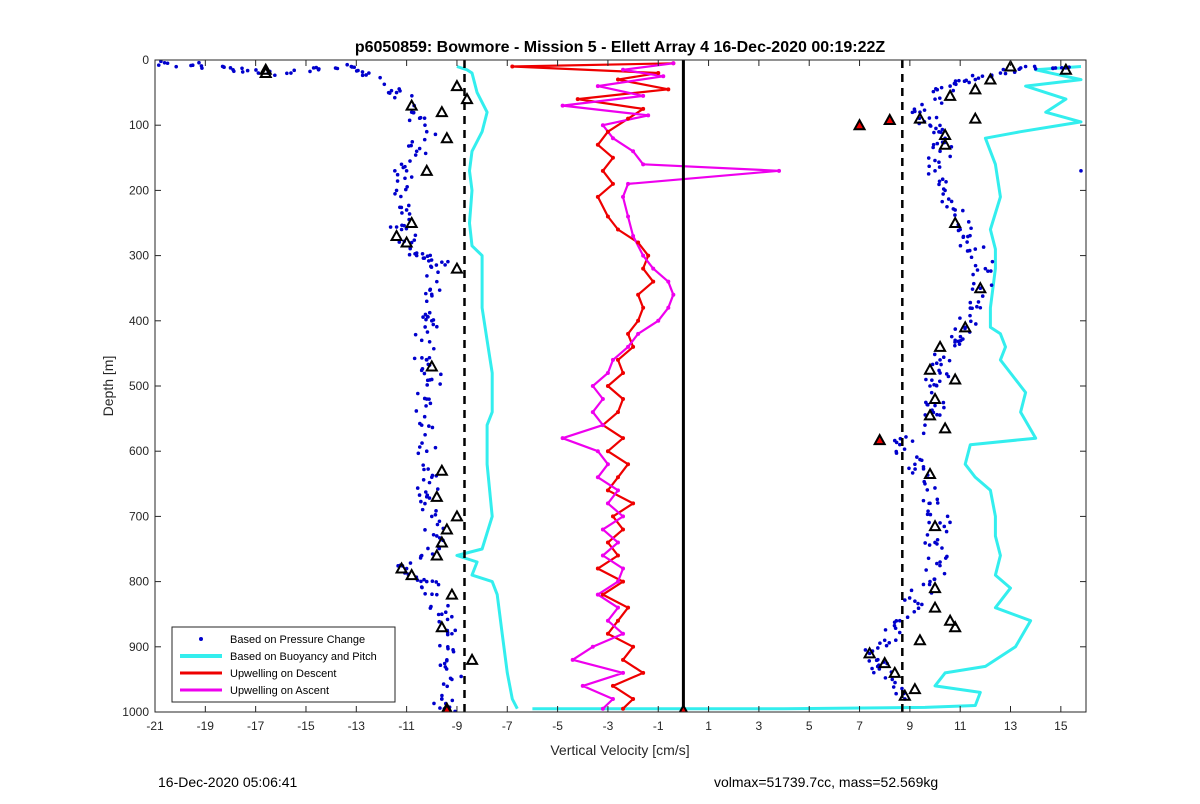 The width and height of the screenshot is (1200, 804). What do you see at coordinates (826, 782) in the screenshot?
I see `footer-stats: volmax=51739.7cc, mass=52.569kg` at bounding box center [826, 782].